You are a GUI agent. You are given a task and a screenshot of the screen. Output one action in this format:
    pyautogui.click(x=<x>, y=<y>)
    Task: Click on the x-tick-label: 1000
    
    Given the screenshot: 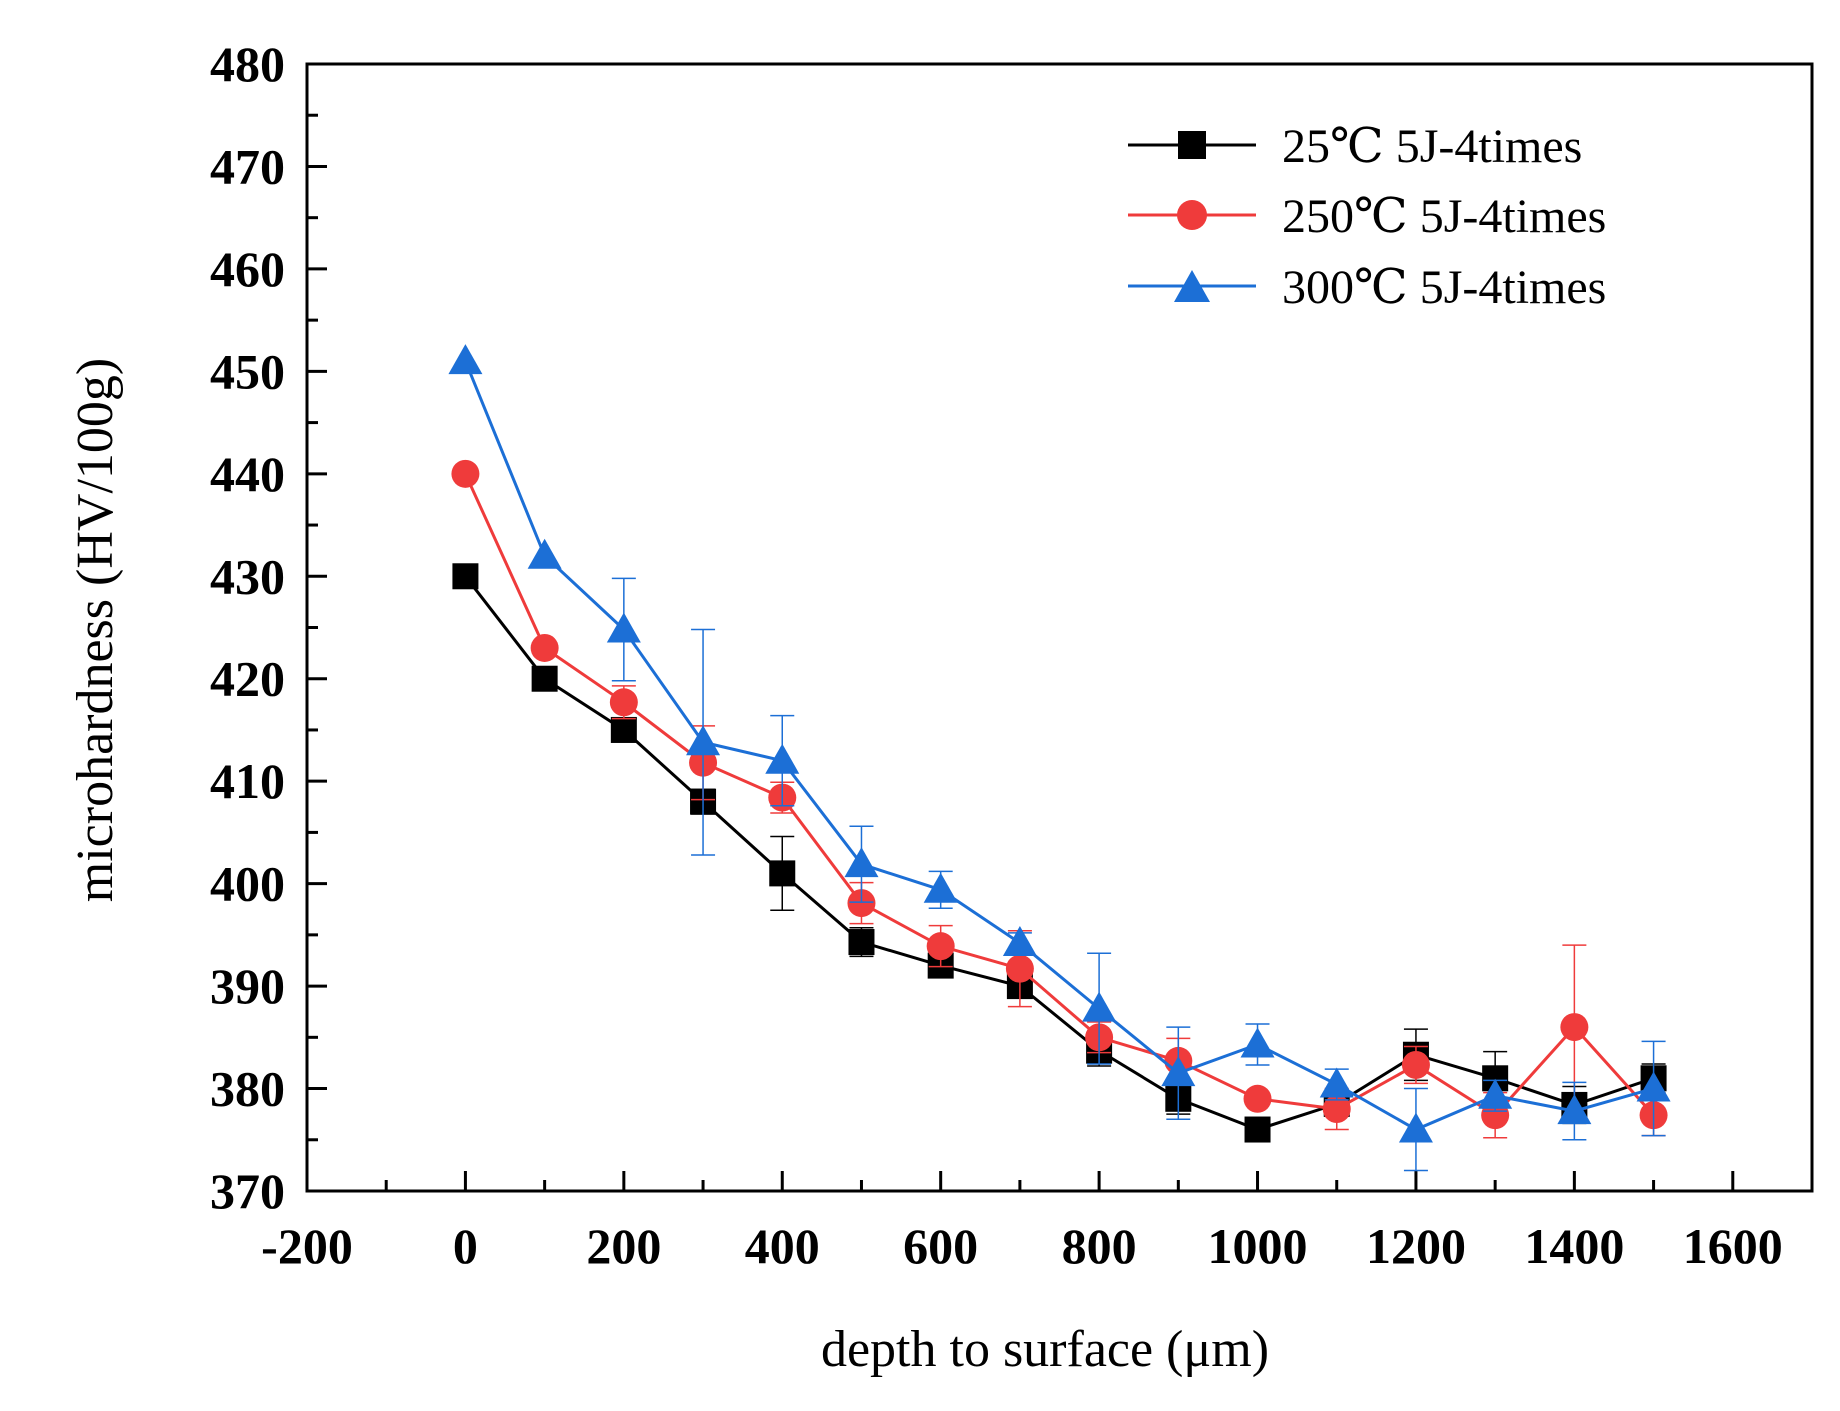 What is the action you would take?
    pyautogui.click(x=1258, y=1246)
    